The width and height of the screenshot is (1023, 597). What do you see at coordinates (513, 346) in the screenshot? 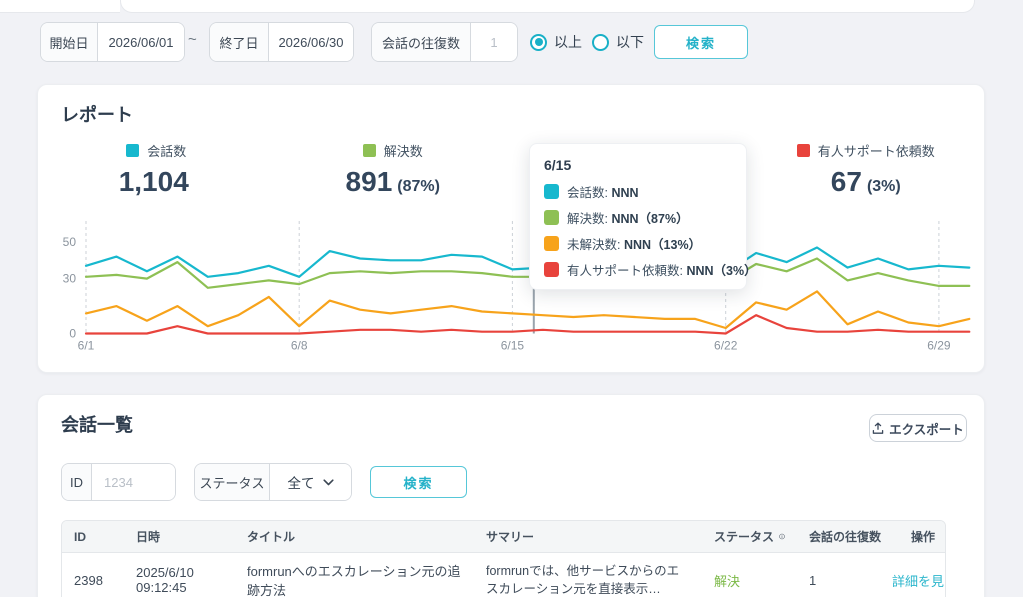
I see `svg-text: 6/15` at bounding box center [513, 346].